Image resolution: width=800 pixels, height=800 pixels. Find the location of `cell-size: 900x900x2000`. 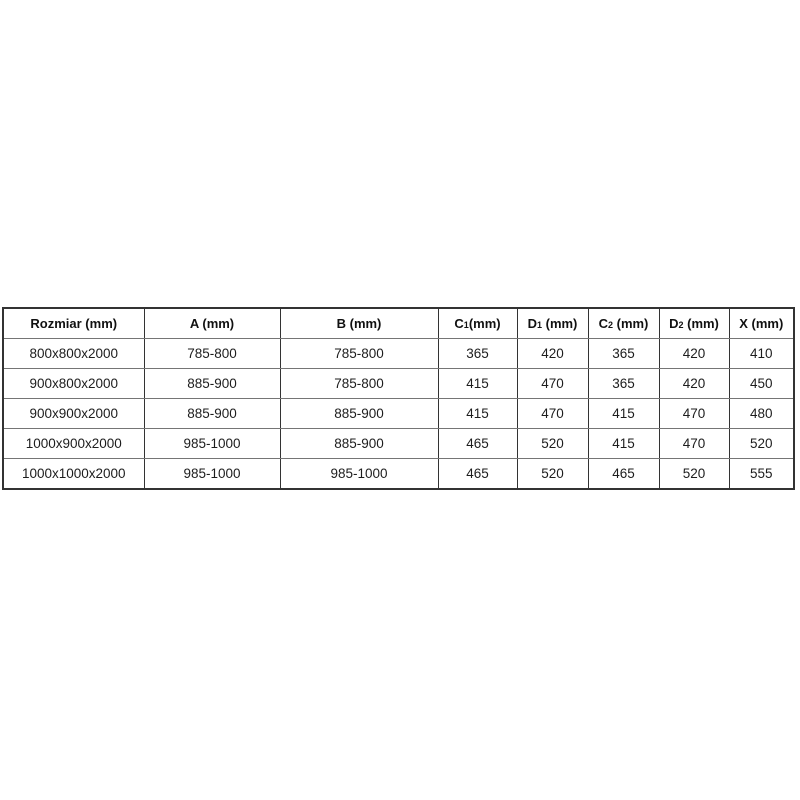

cell-size: 900x900x2000 is located at coordinates (73, 413).